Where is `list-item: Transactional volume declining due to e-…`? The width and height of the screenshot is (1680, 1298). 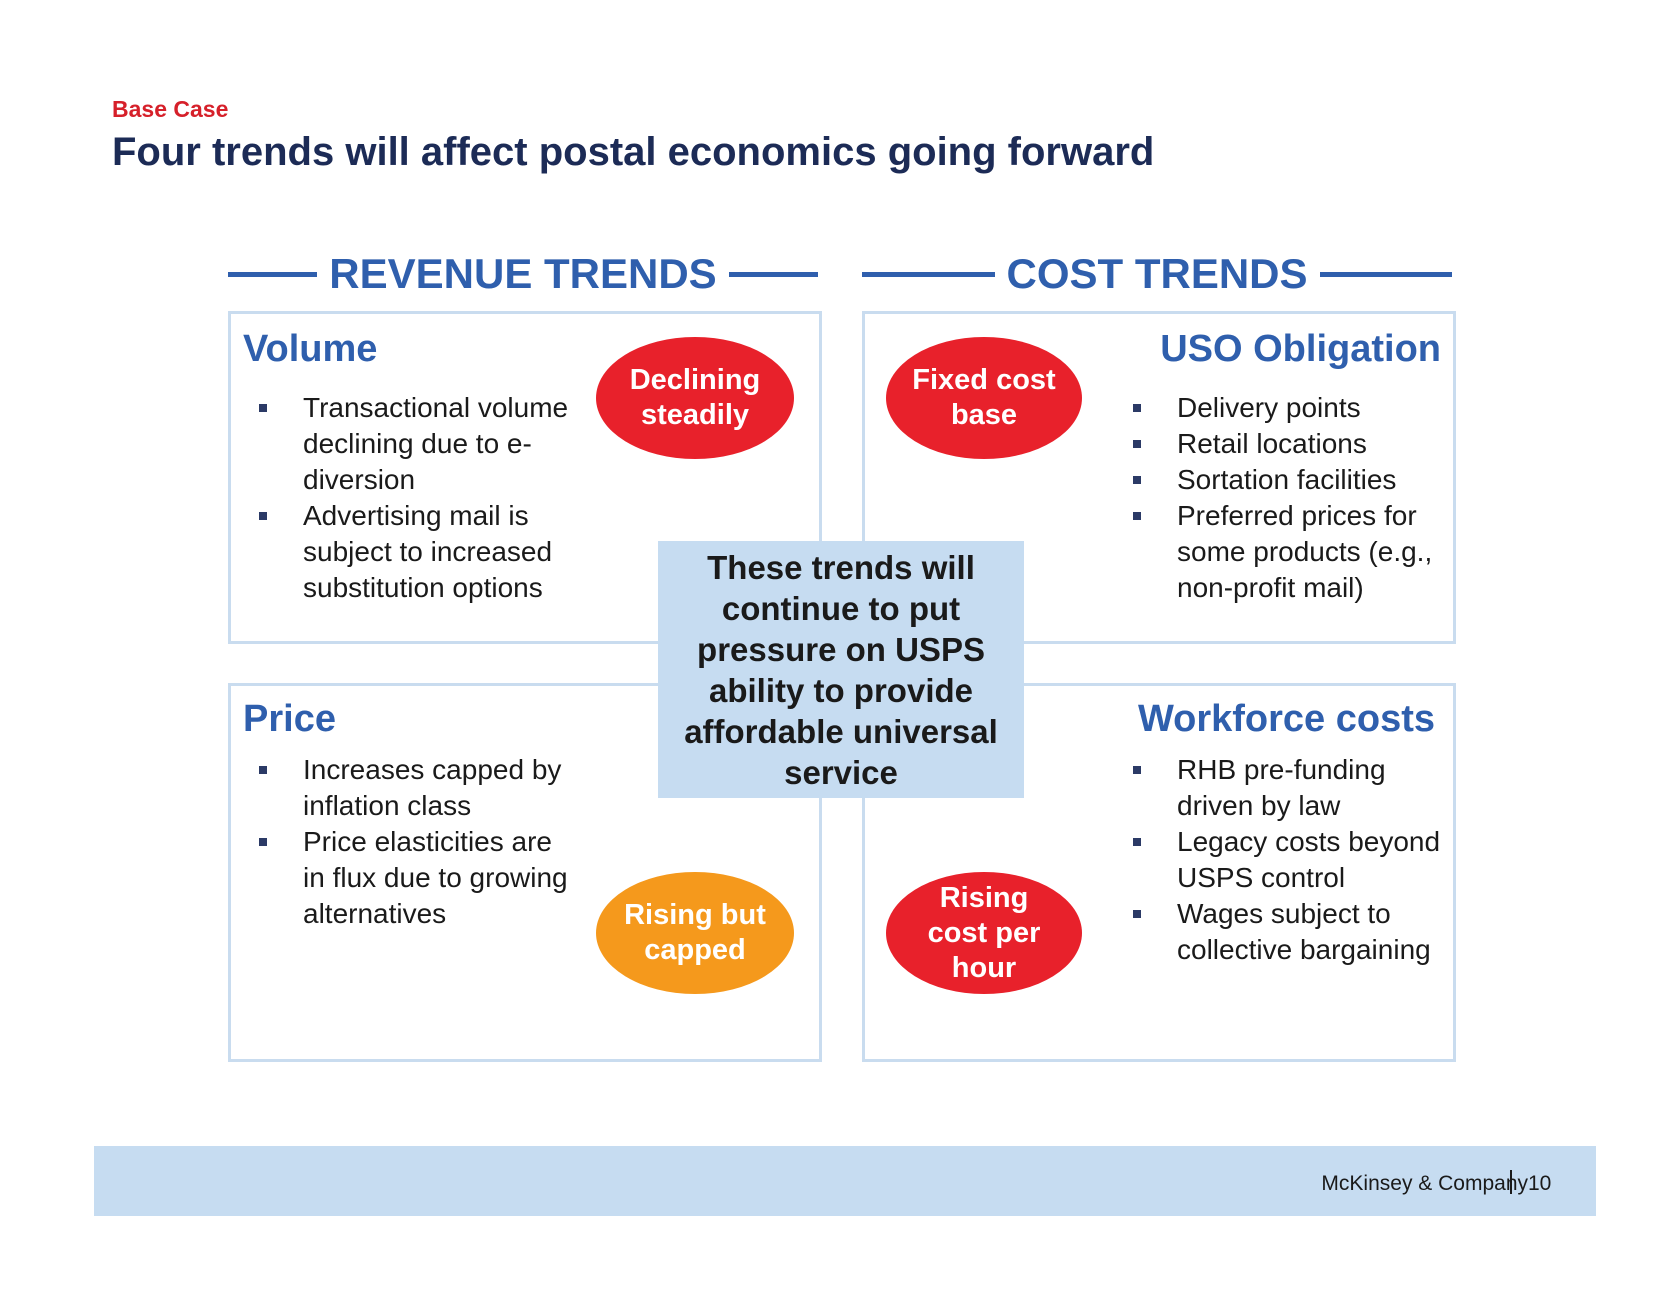
list-item: Transactional volume declining due to e-… is located at coordinates (424, 444).